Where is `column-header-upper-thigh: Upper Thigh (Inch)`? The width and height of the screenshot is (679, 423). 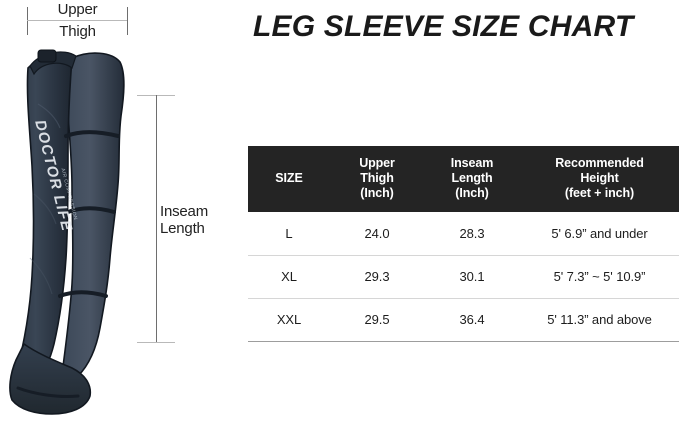 column-header-upper-thigh: Upper Thigh (Inch) is located at coordinates (377, 179).